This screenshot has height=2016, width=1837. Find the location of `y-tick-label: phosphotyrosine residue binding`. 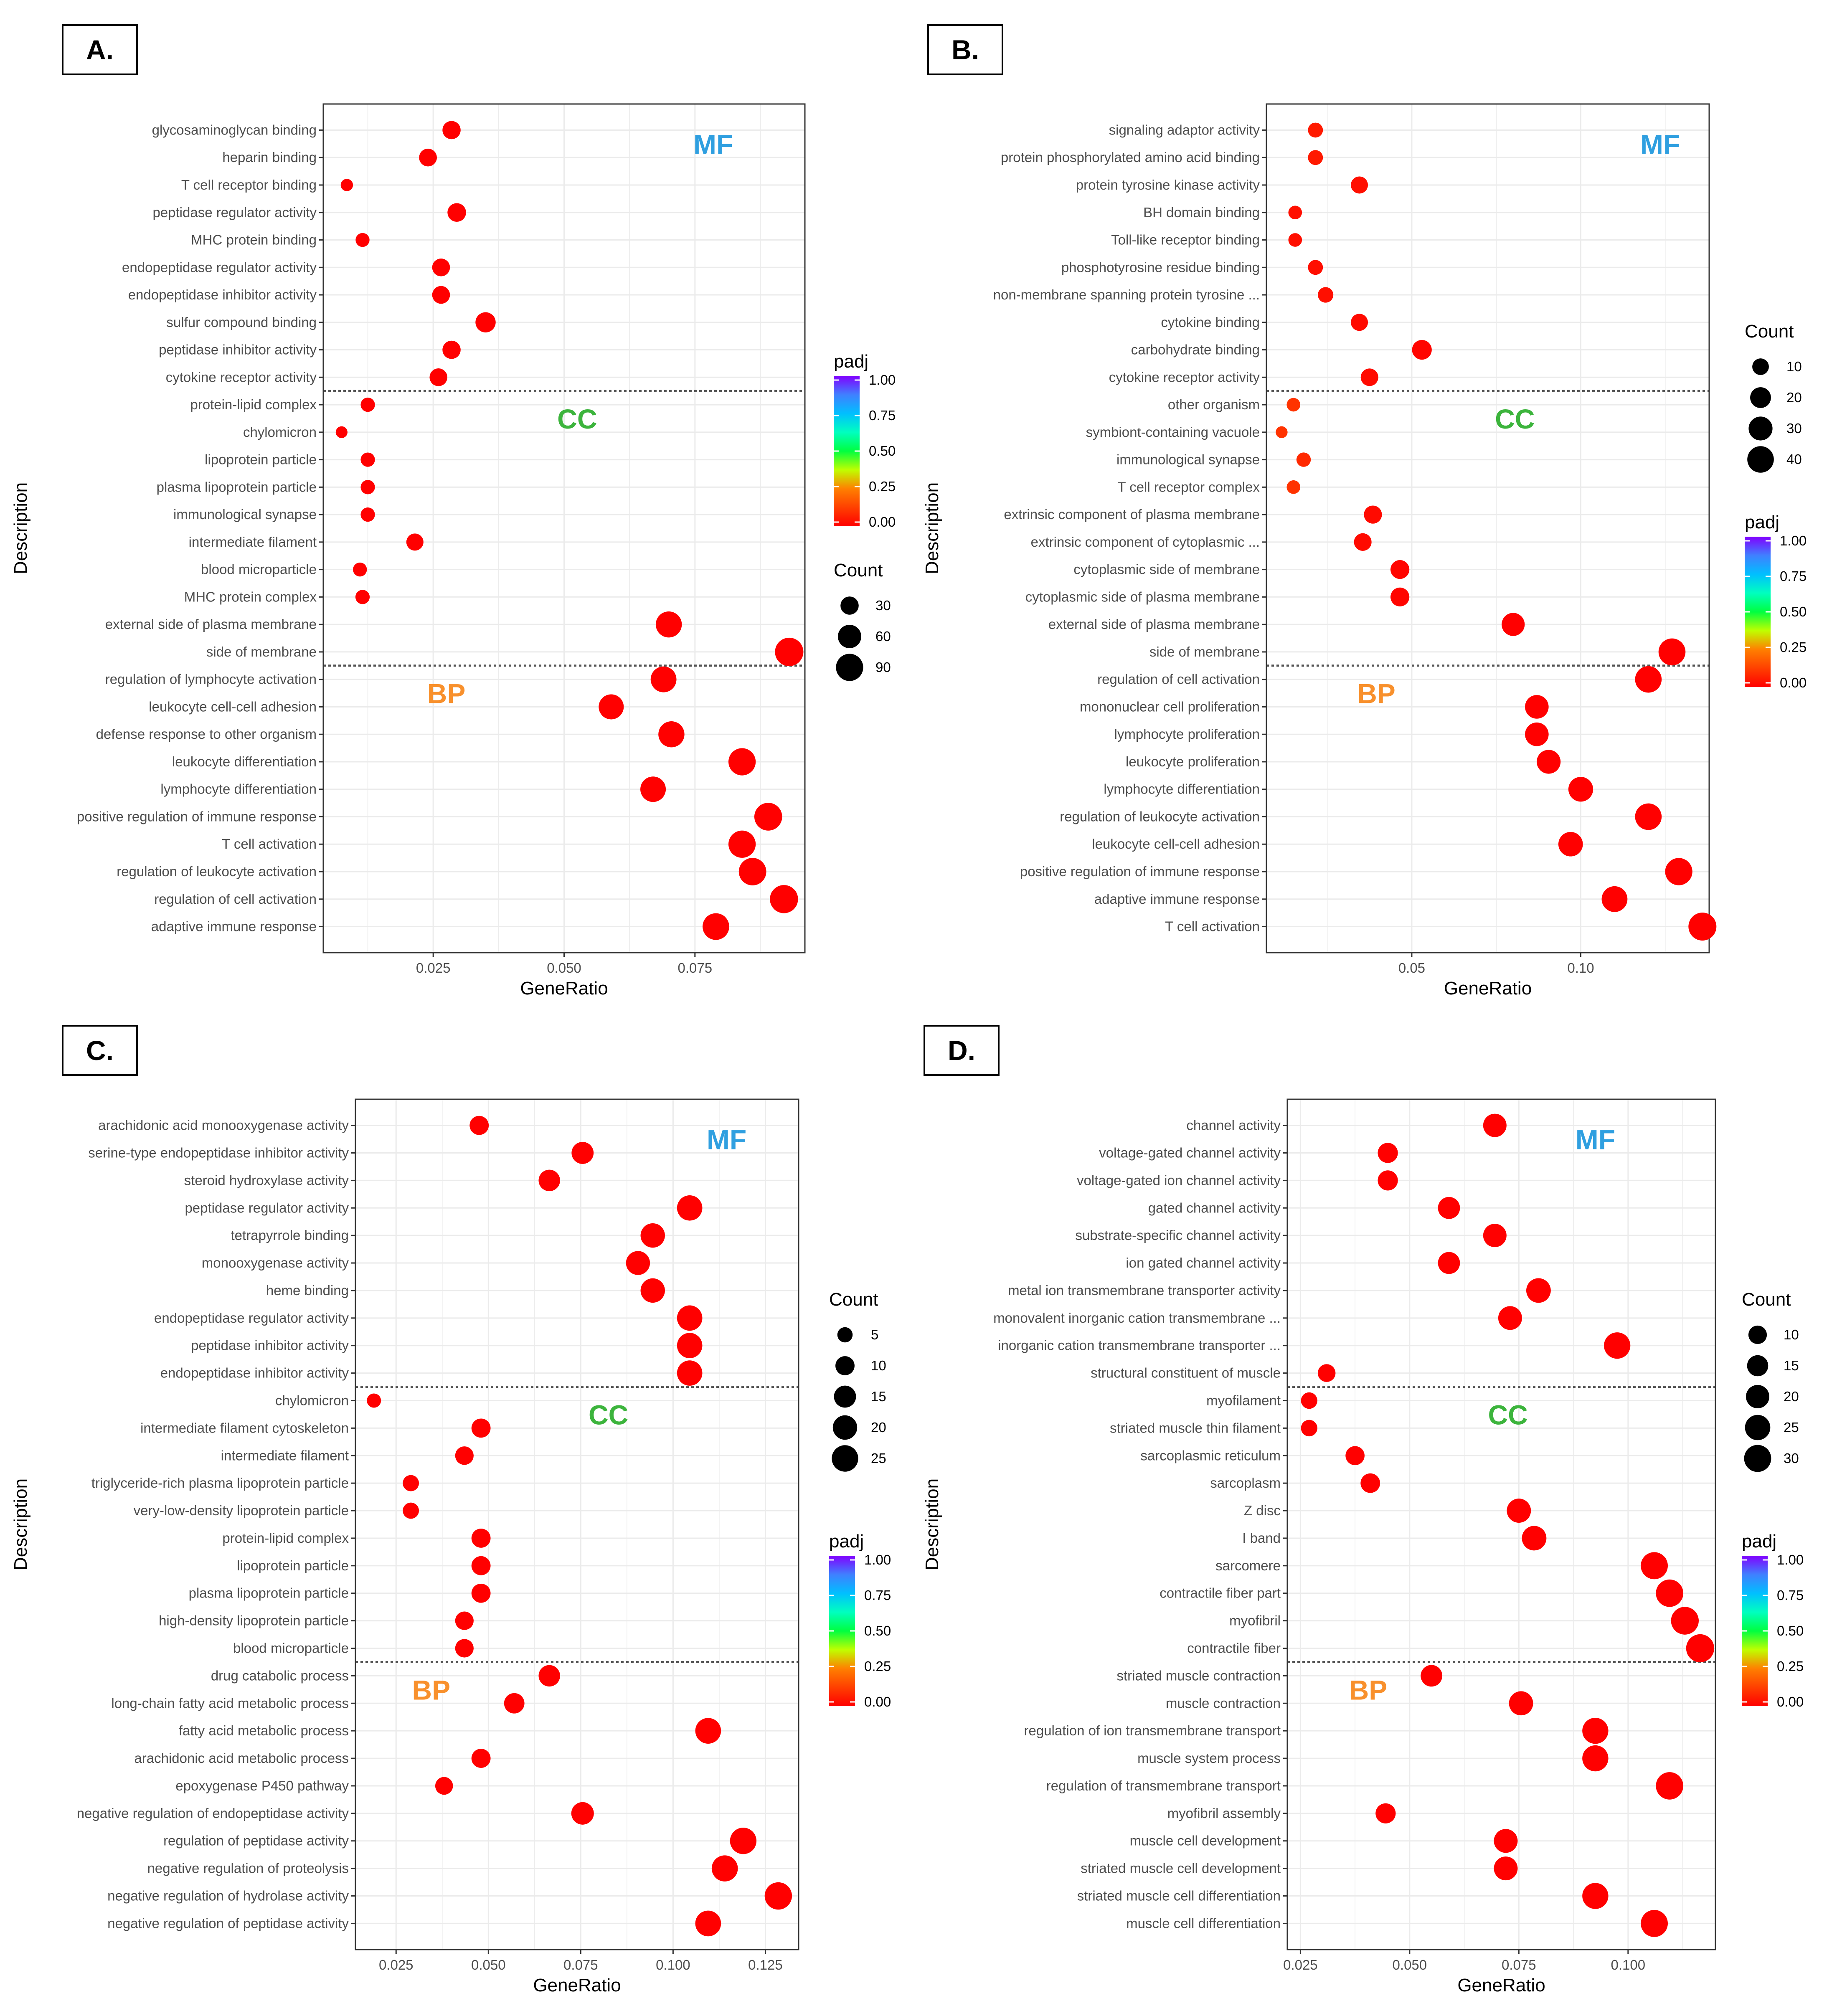

y-tick-label: phosphotyrosine residue binding is located at coordinates (1160, 267).